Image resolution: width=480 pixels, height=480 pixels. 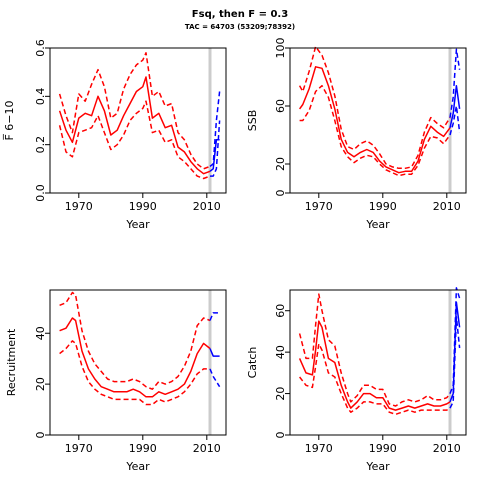 I want to click on y-tick-label: 0.0, so click(x=40, y=193).